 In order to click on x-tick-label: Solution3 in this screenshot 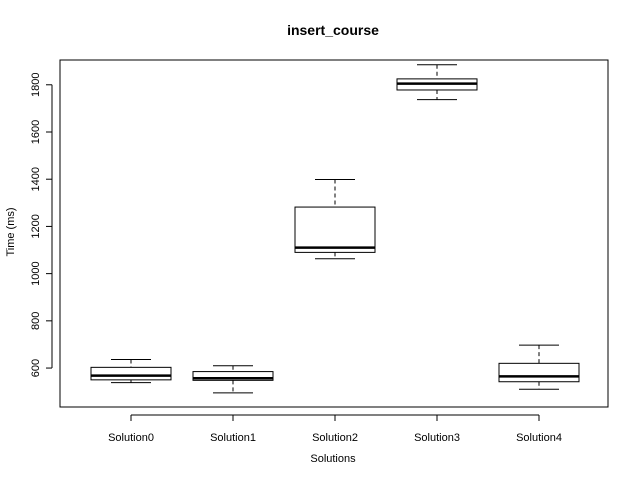, I will do `click(437, 438)`.